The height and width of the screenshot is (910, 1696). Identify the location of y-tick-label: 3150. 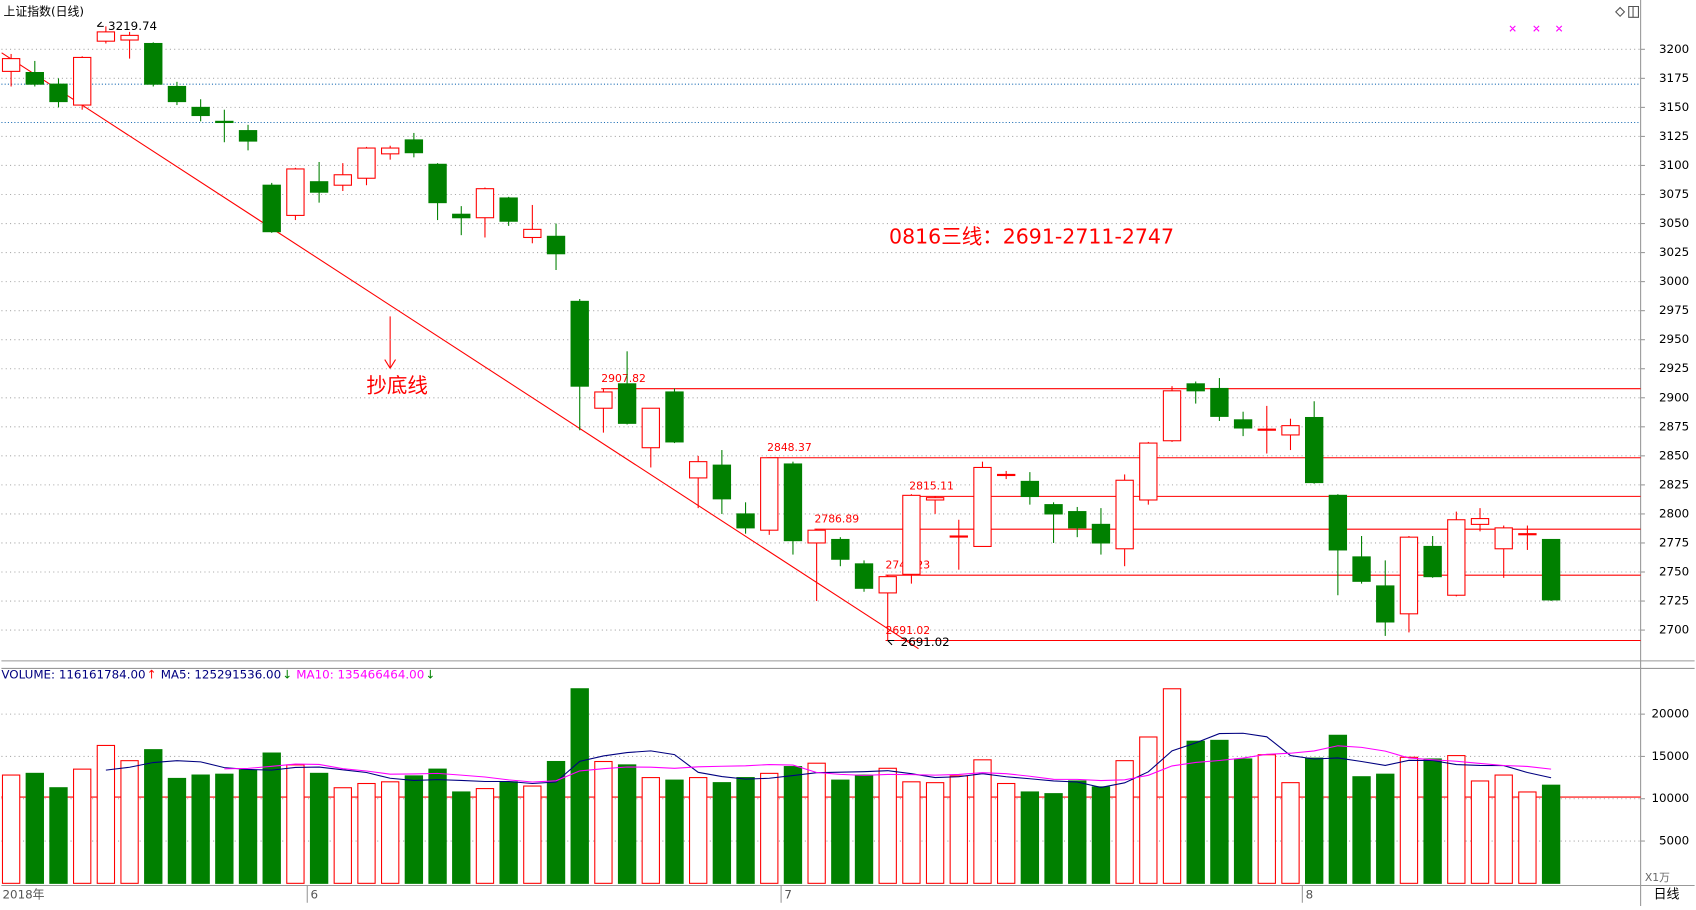
(1674, 107).